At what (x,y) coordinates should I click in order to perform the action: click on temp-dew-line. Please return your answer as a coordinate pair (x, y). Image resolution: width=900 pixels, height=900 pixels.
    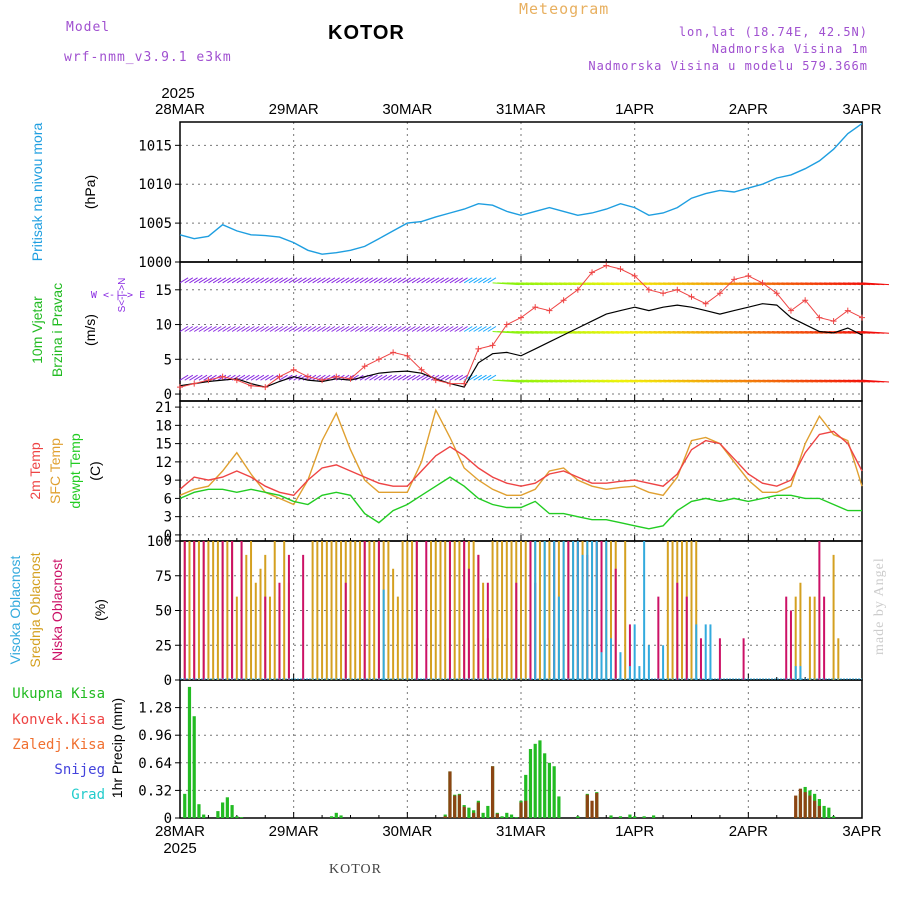
    Looking at the image, I should click on (520, 503).